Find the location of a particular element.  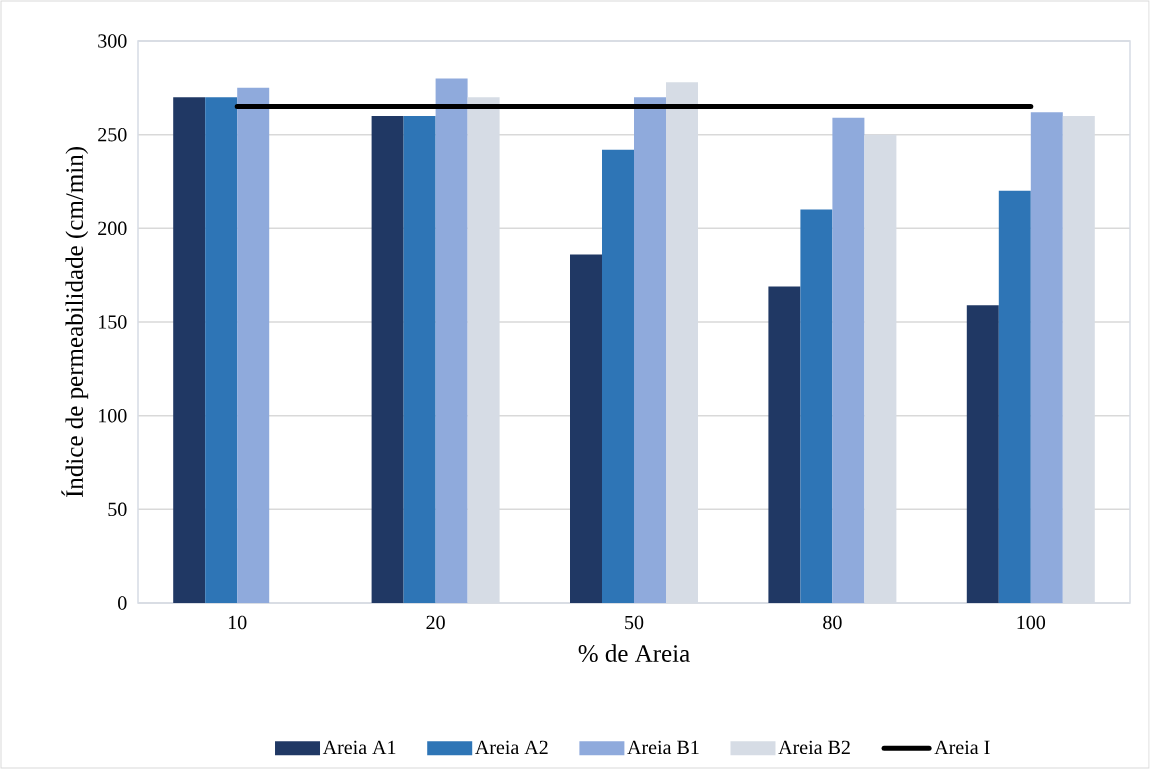

x-tick-label: 50 is located at coordinates (634, 622).